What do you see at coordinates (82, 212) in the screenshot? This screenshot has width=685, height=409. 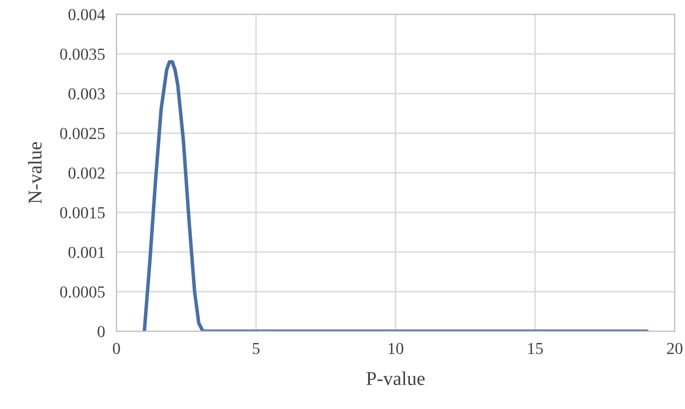 I see `y-tick-label: 0.0015` at bounding box center [82, 212].